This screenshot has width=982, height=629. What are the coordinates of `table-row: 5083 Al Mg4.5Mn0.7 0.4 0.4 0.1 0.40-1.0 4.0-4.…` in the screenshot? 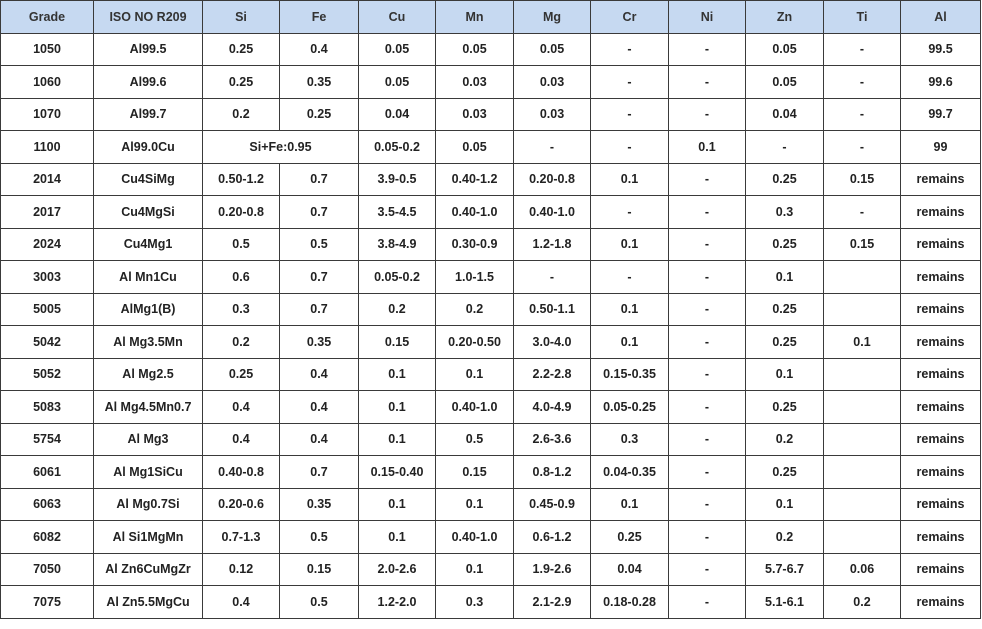 It's located at (490, 407).